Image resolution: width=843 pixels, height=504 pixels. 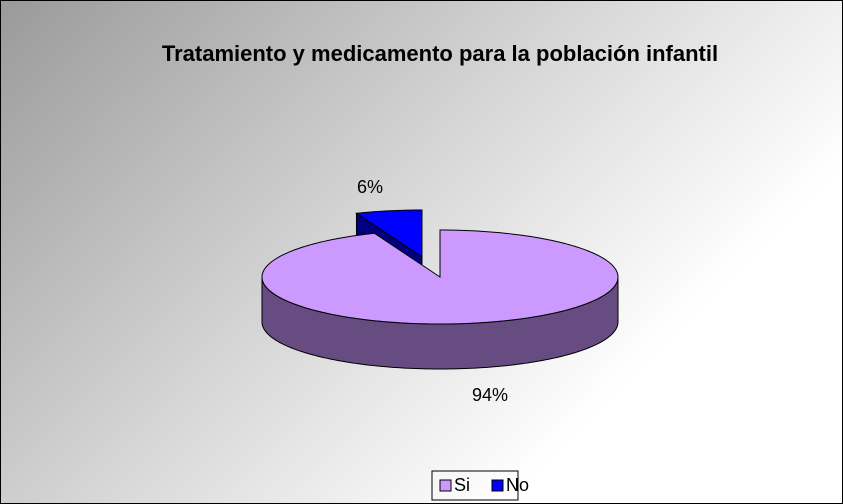 What do you see at coordinates (370, 187) in the screenshot?
I see `data-label: 6%` at bounding box center [370, 187].